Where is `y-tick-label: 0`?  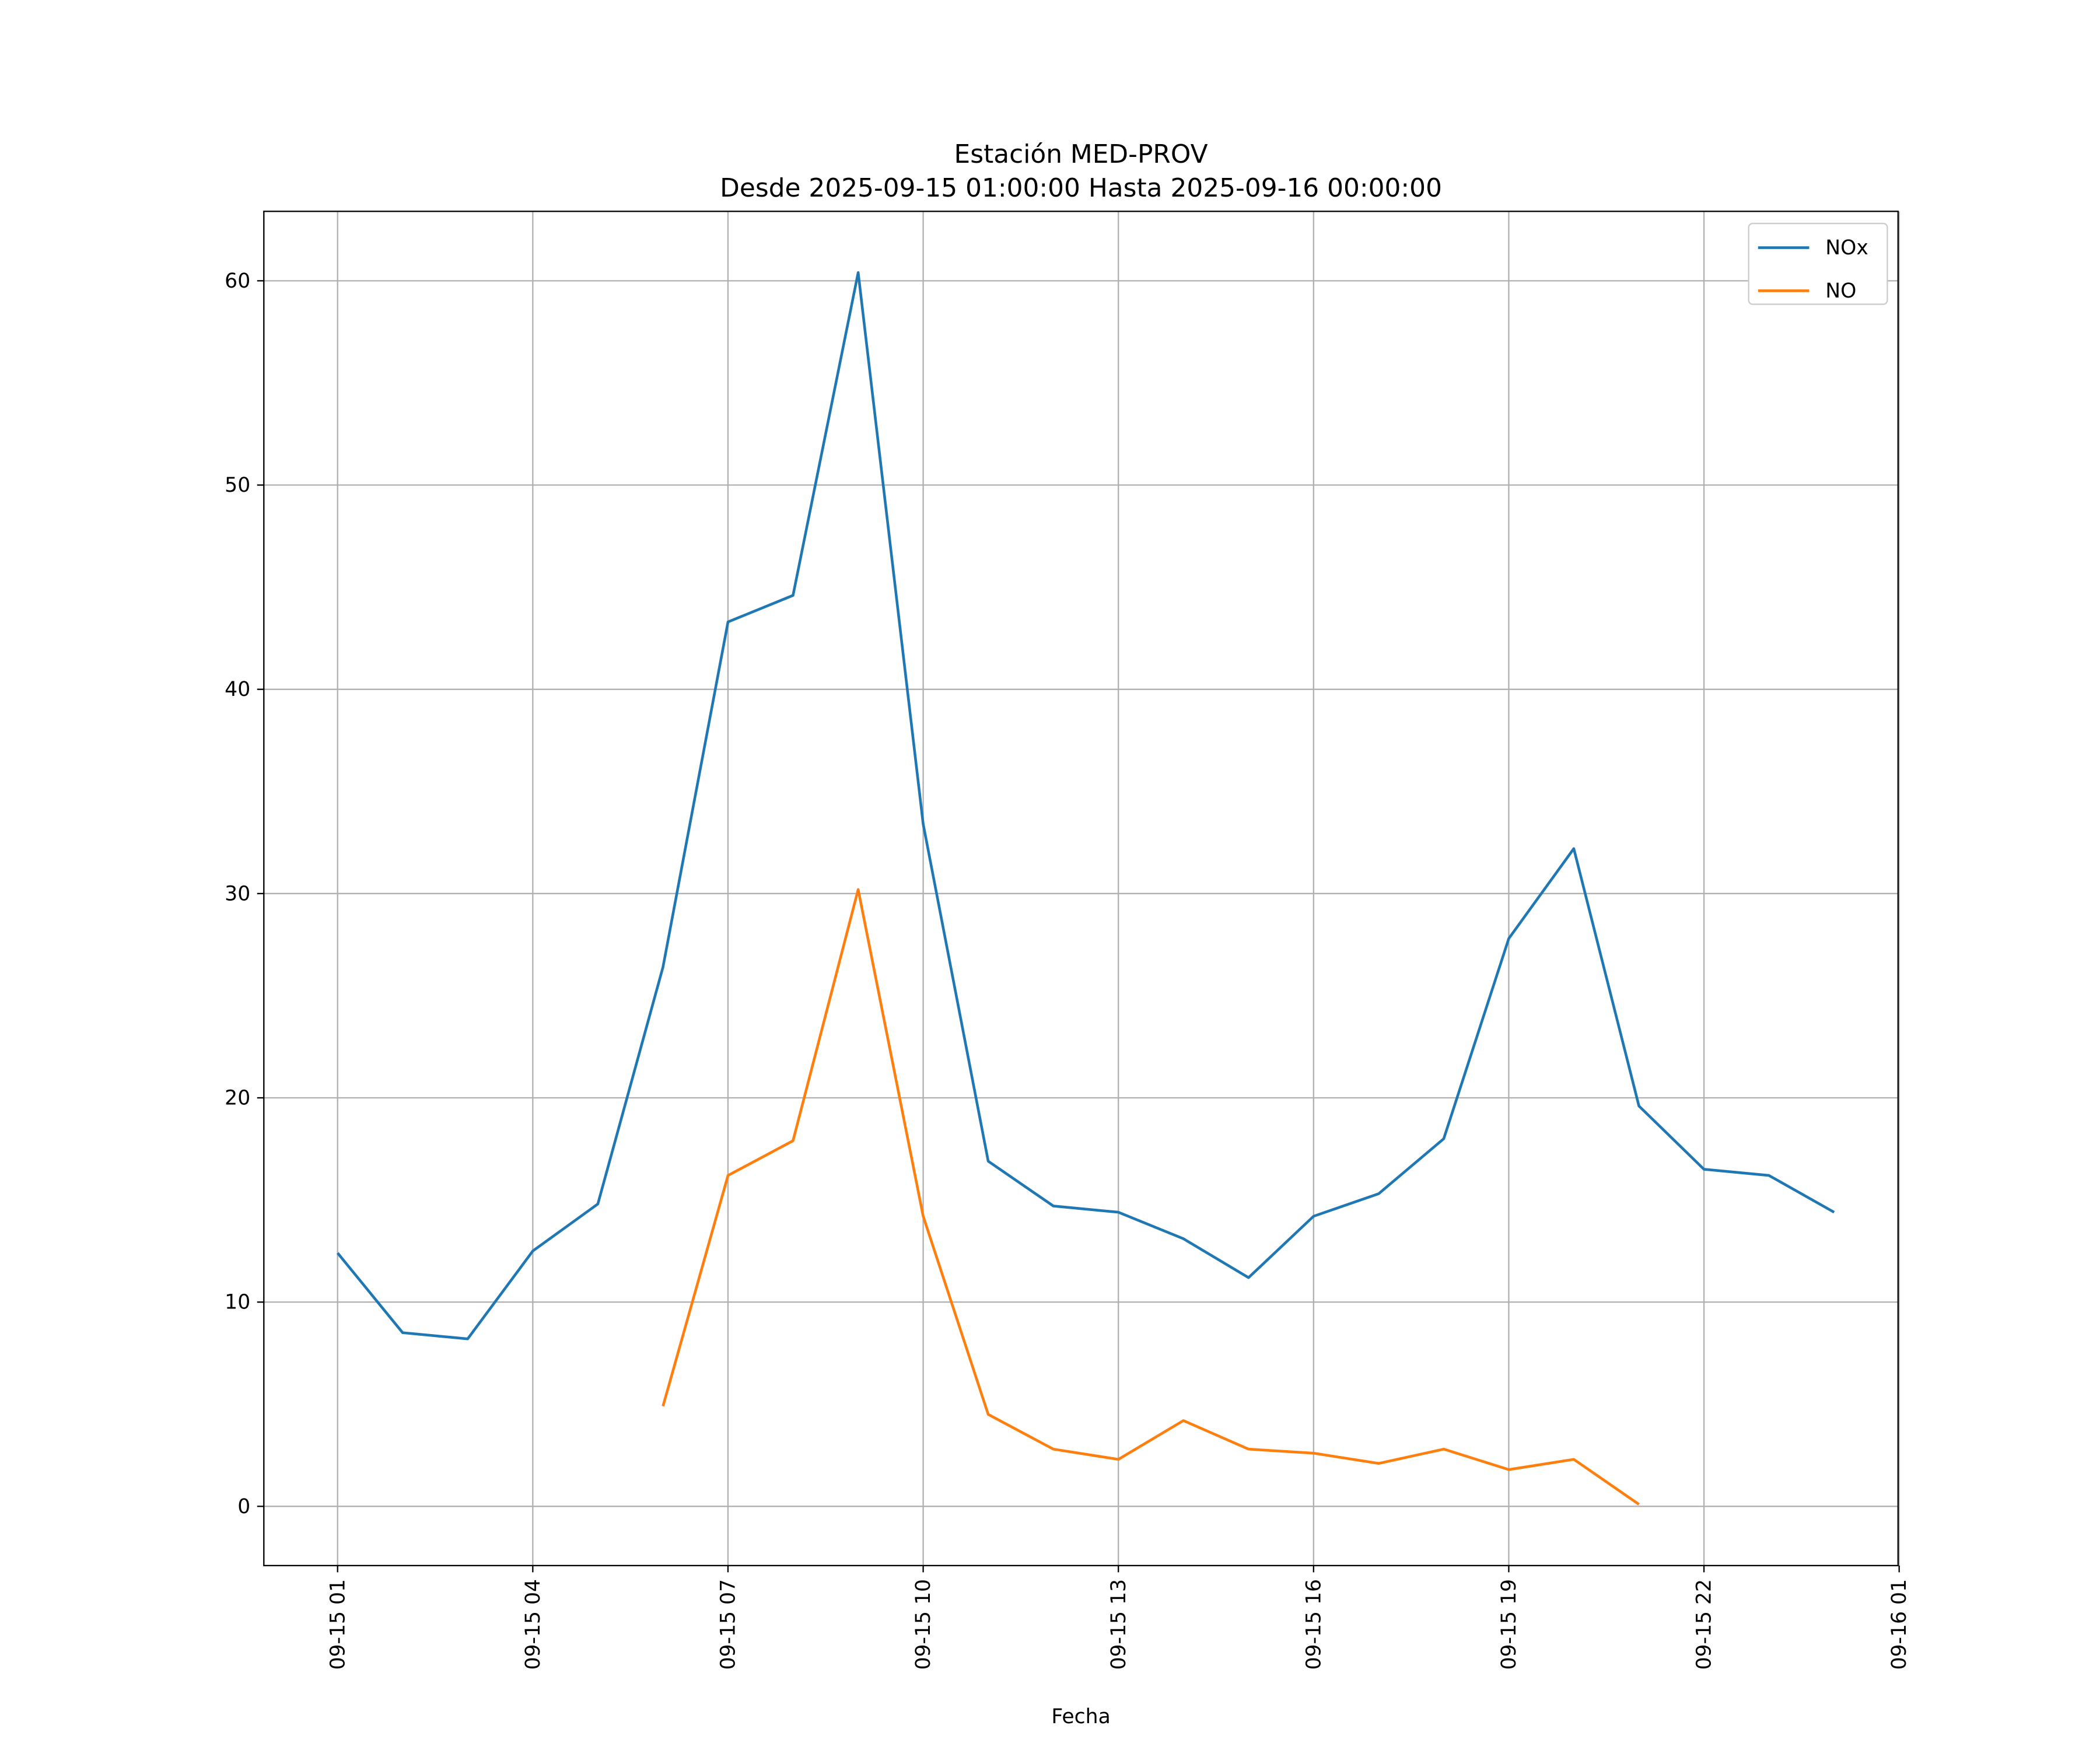 y-tick-label: 0 is located at coordinates (243, 1506).